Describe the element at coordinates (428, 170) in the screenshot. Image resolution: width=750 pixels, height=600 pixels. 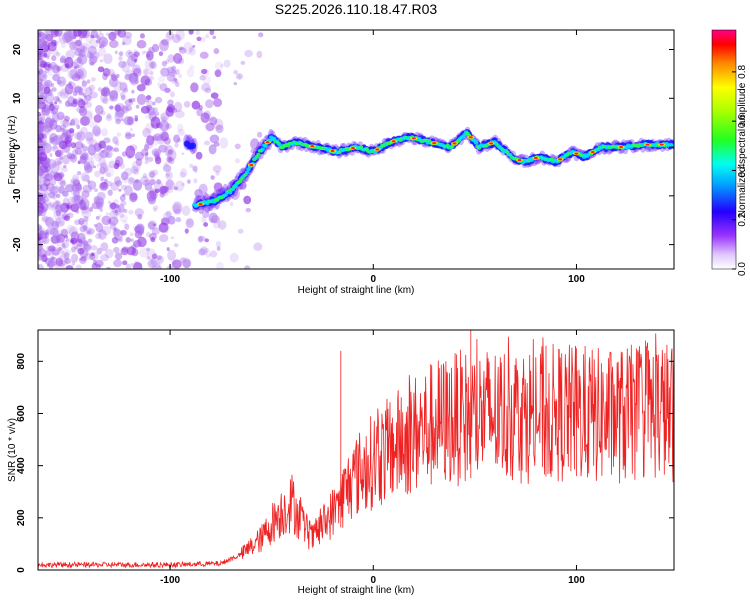
I see `spectrogram-ridge` at that location.